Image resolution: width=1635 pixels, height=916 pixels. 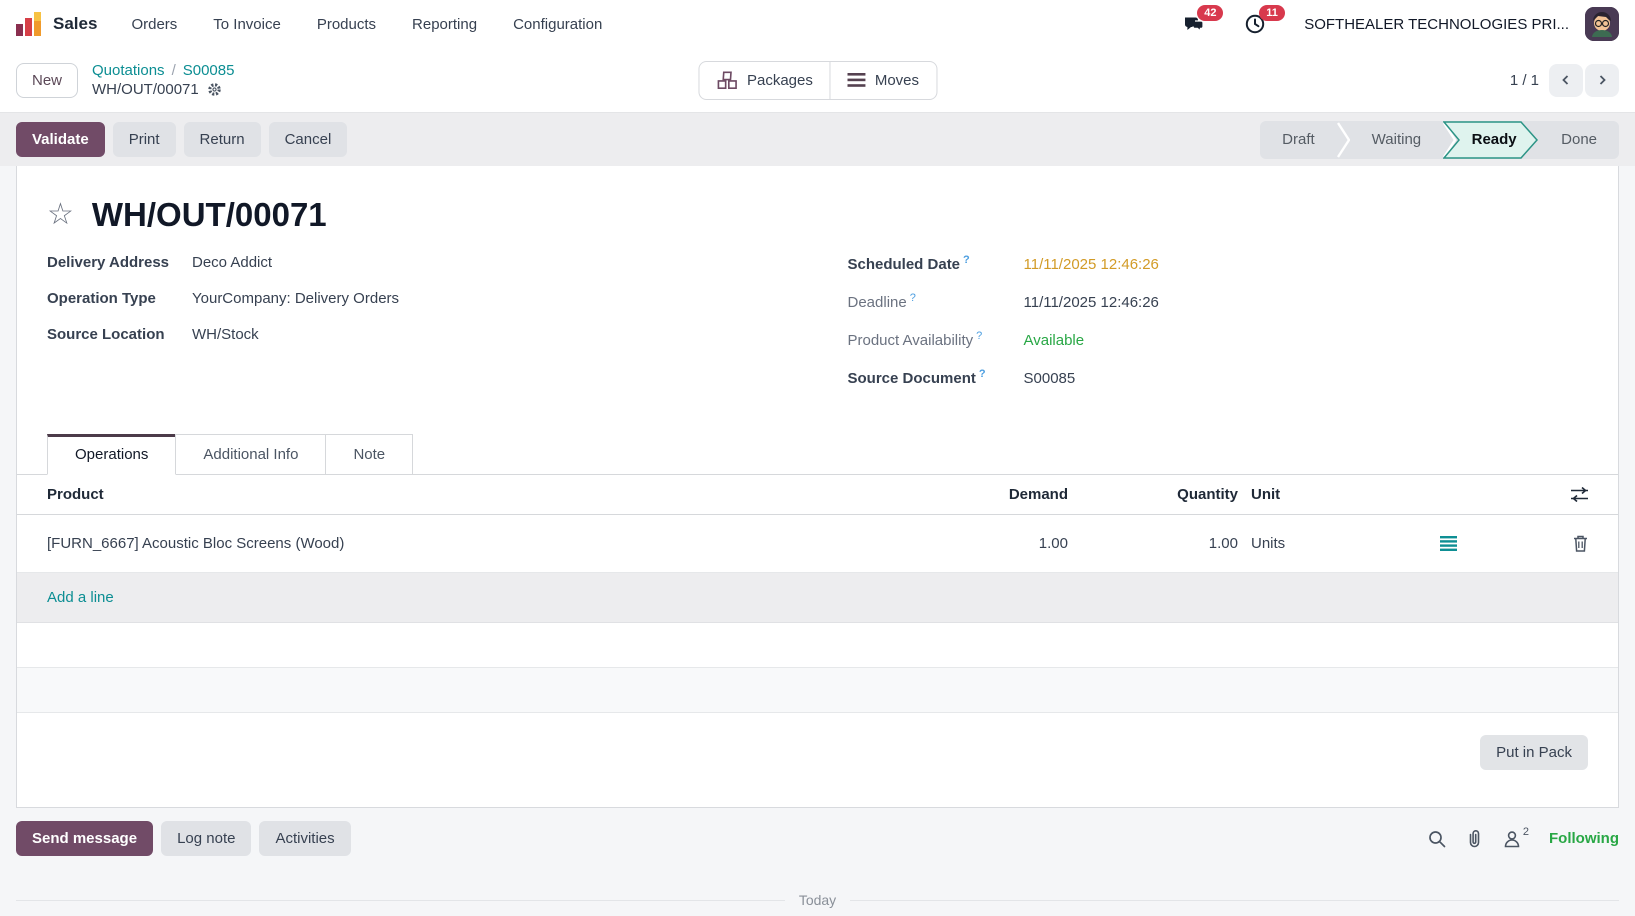 What do you see at coordinates (305, 838) in the screenshot?
I see `activities-button: Activities` at bounding box center [305, 838].